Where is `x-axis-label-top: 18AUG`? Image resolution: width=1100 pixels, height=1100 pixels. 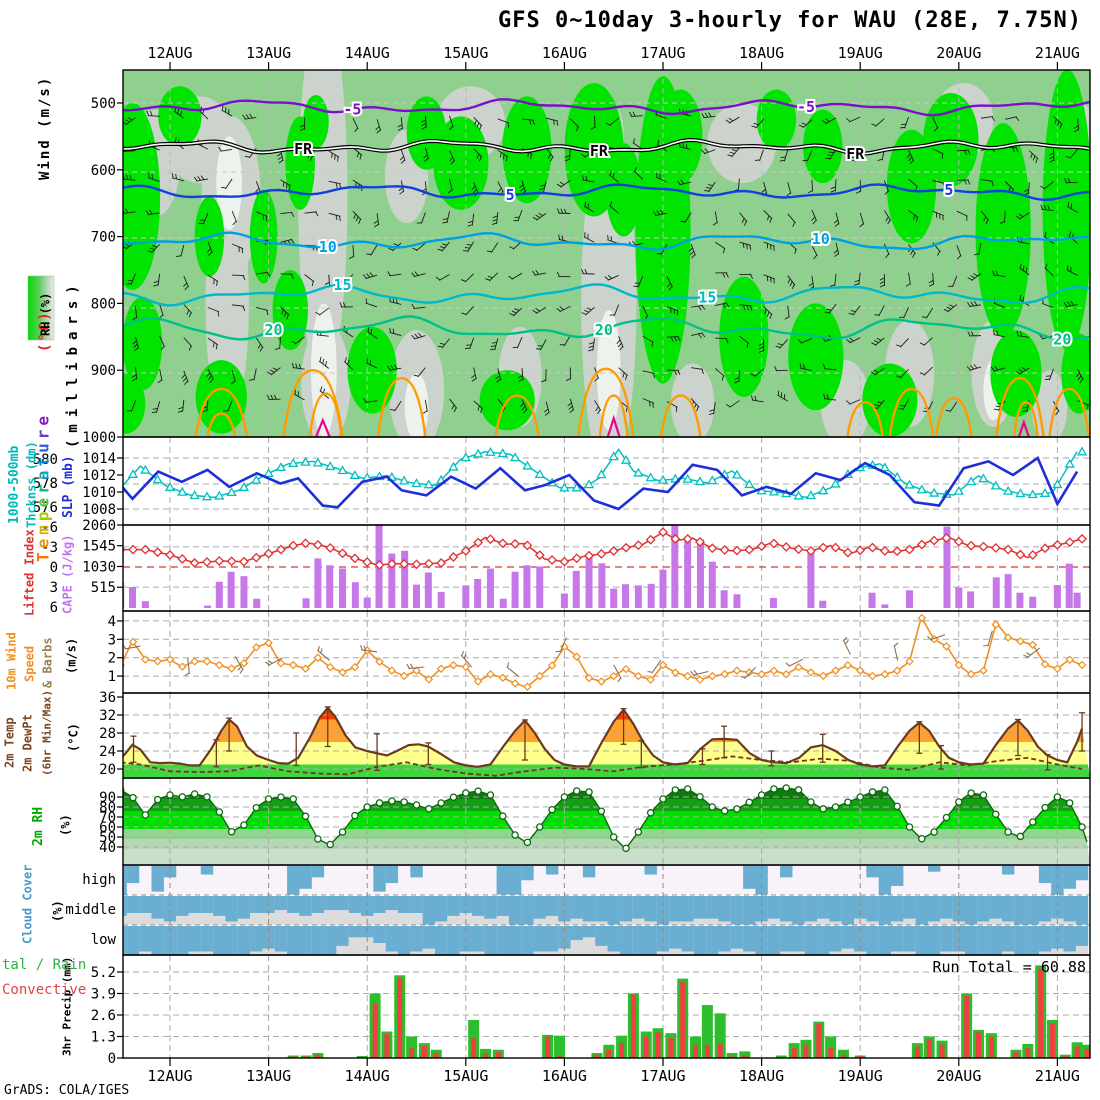 x-axis-label-top: 18AUG is located at coordinates (761, 53).